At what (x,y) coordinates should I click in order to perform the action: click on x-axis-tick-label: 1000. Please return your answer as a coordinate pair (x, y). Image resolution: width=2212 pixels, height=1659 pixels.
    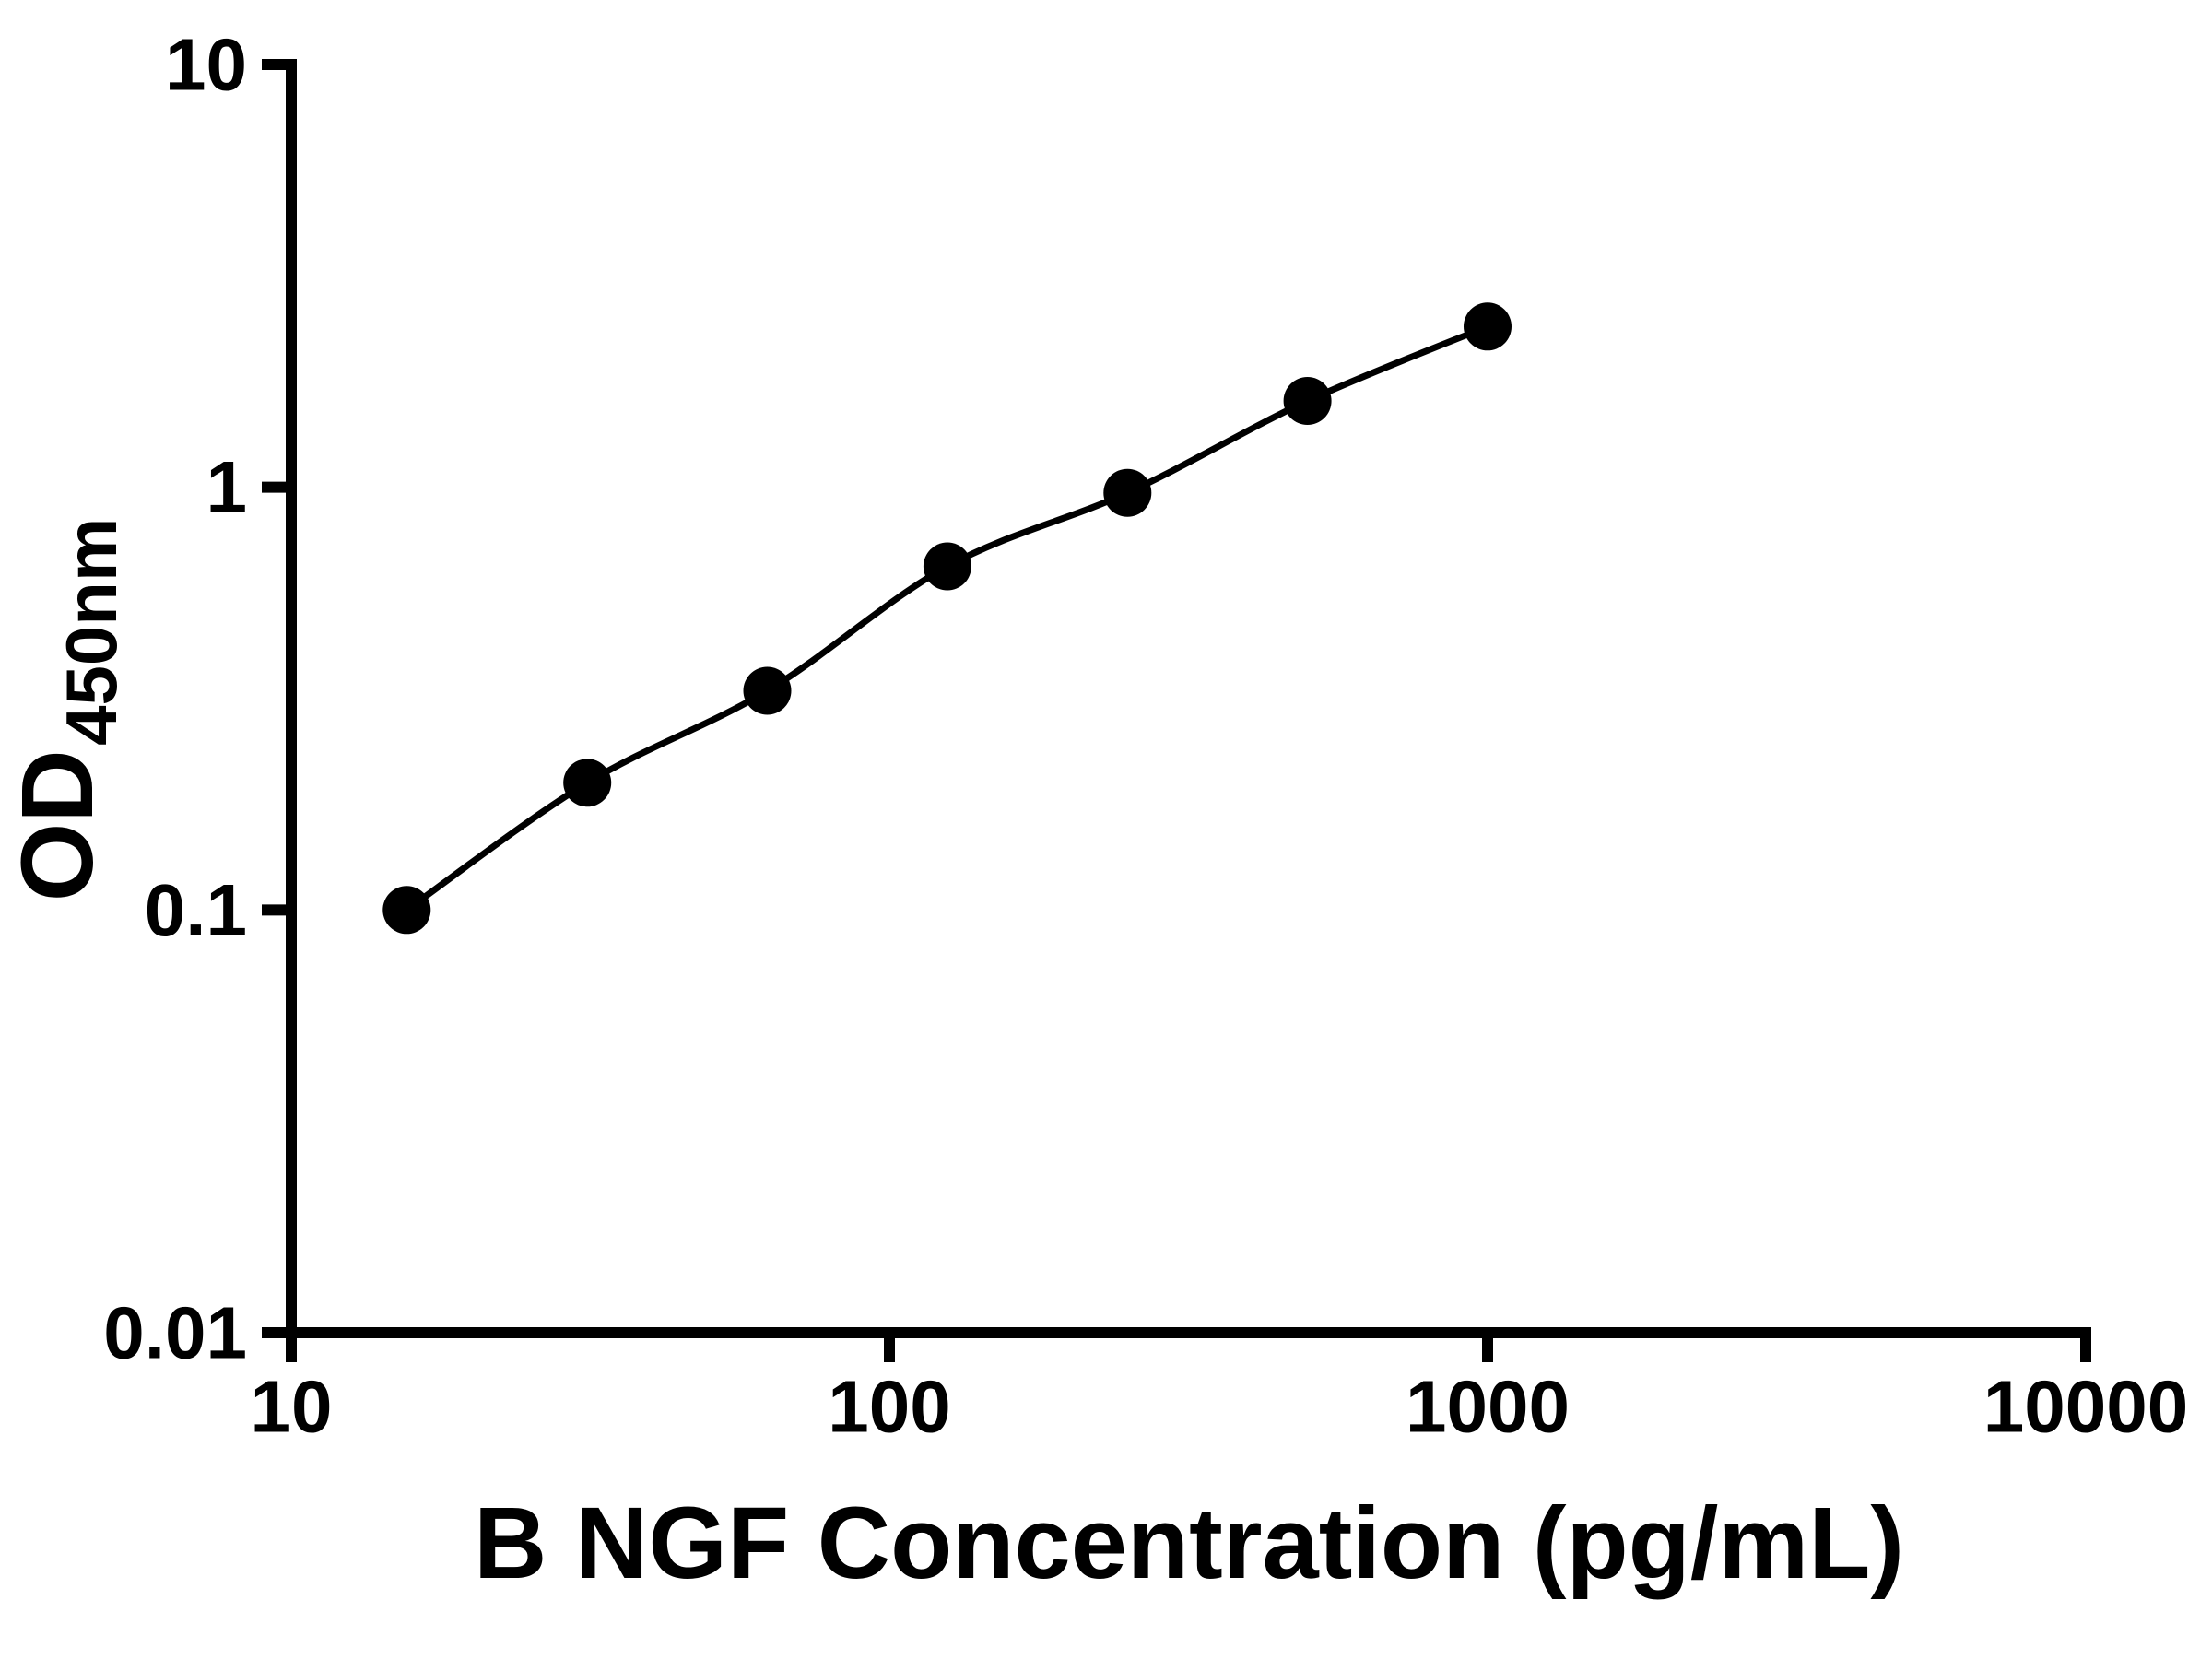
    Looking at the image, I should click on (1488, 1407).